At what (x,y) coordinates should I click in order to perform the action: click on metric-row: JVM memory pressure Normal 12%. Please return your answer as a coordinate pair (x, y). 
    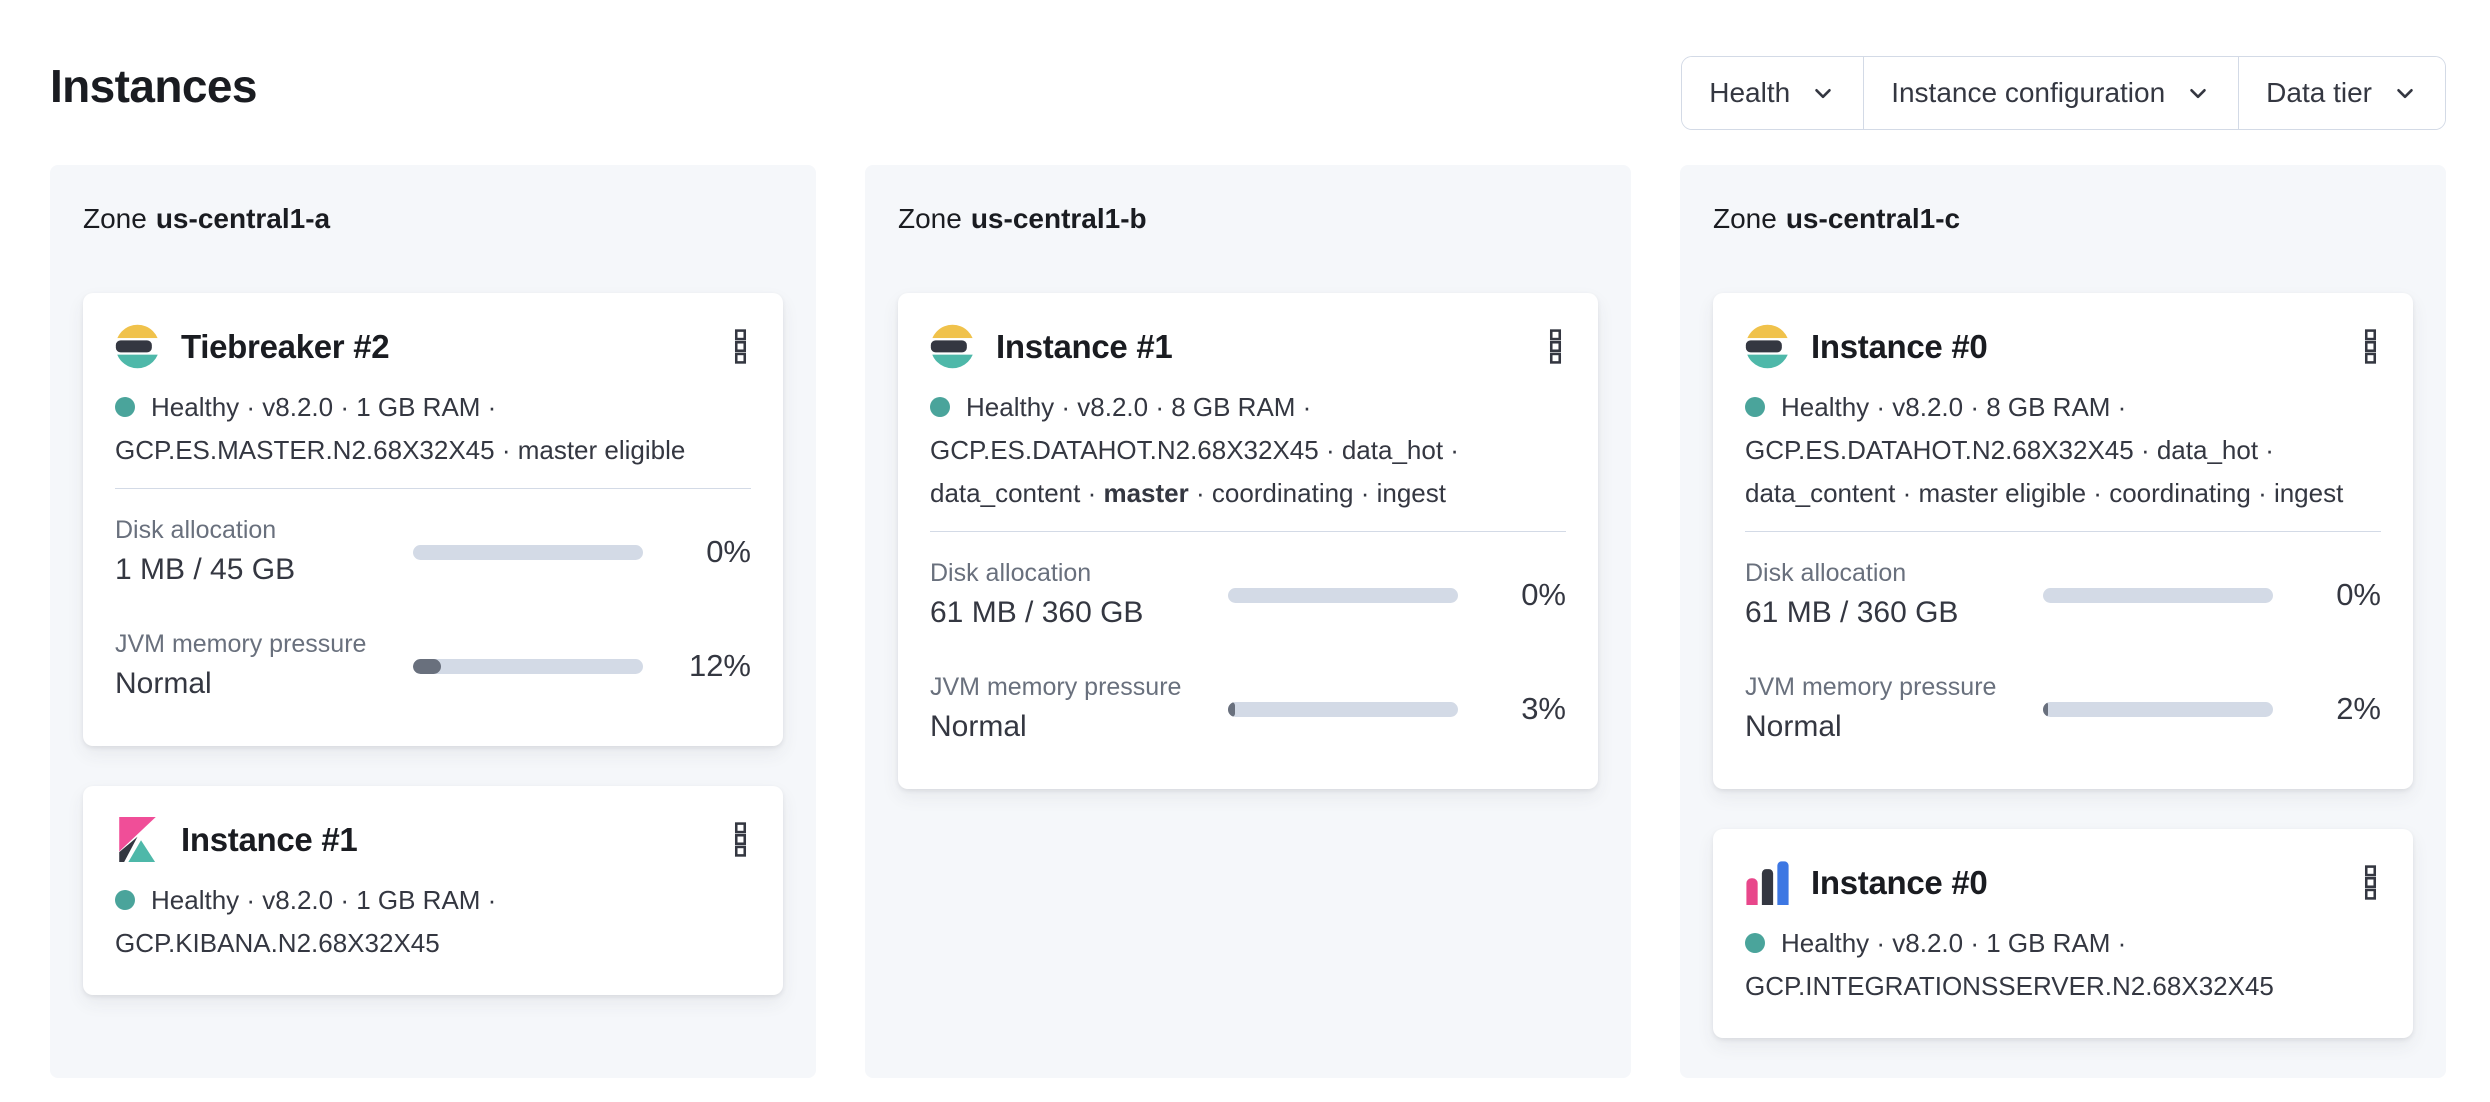
    Looking at the image, I should click on (433, 666).